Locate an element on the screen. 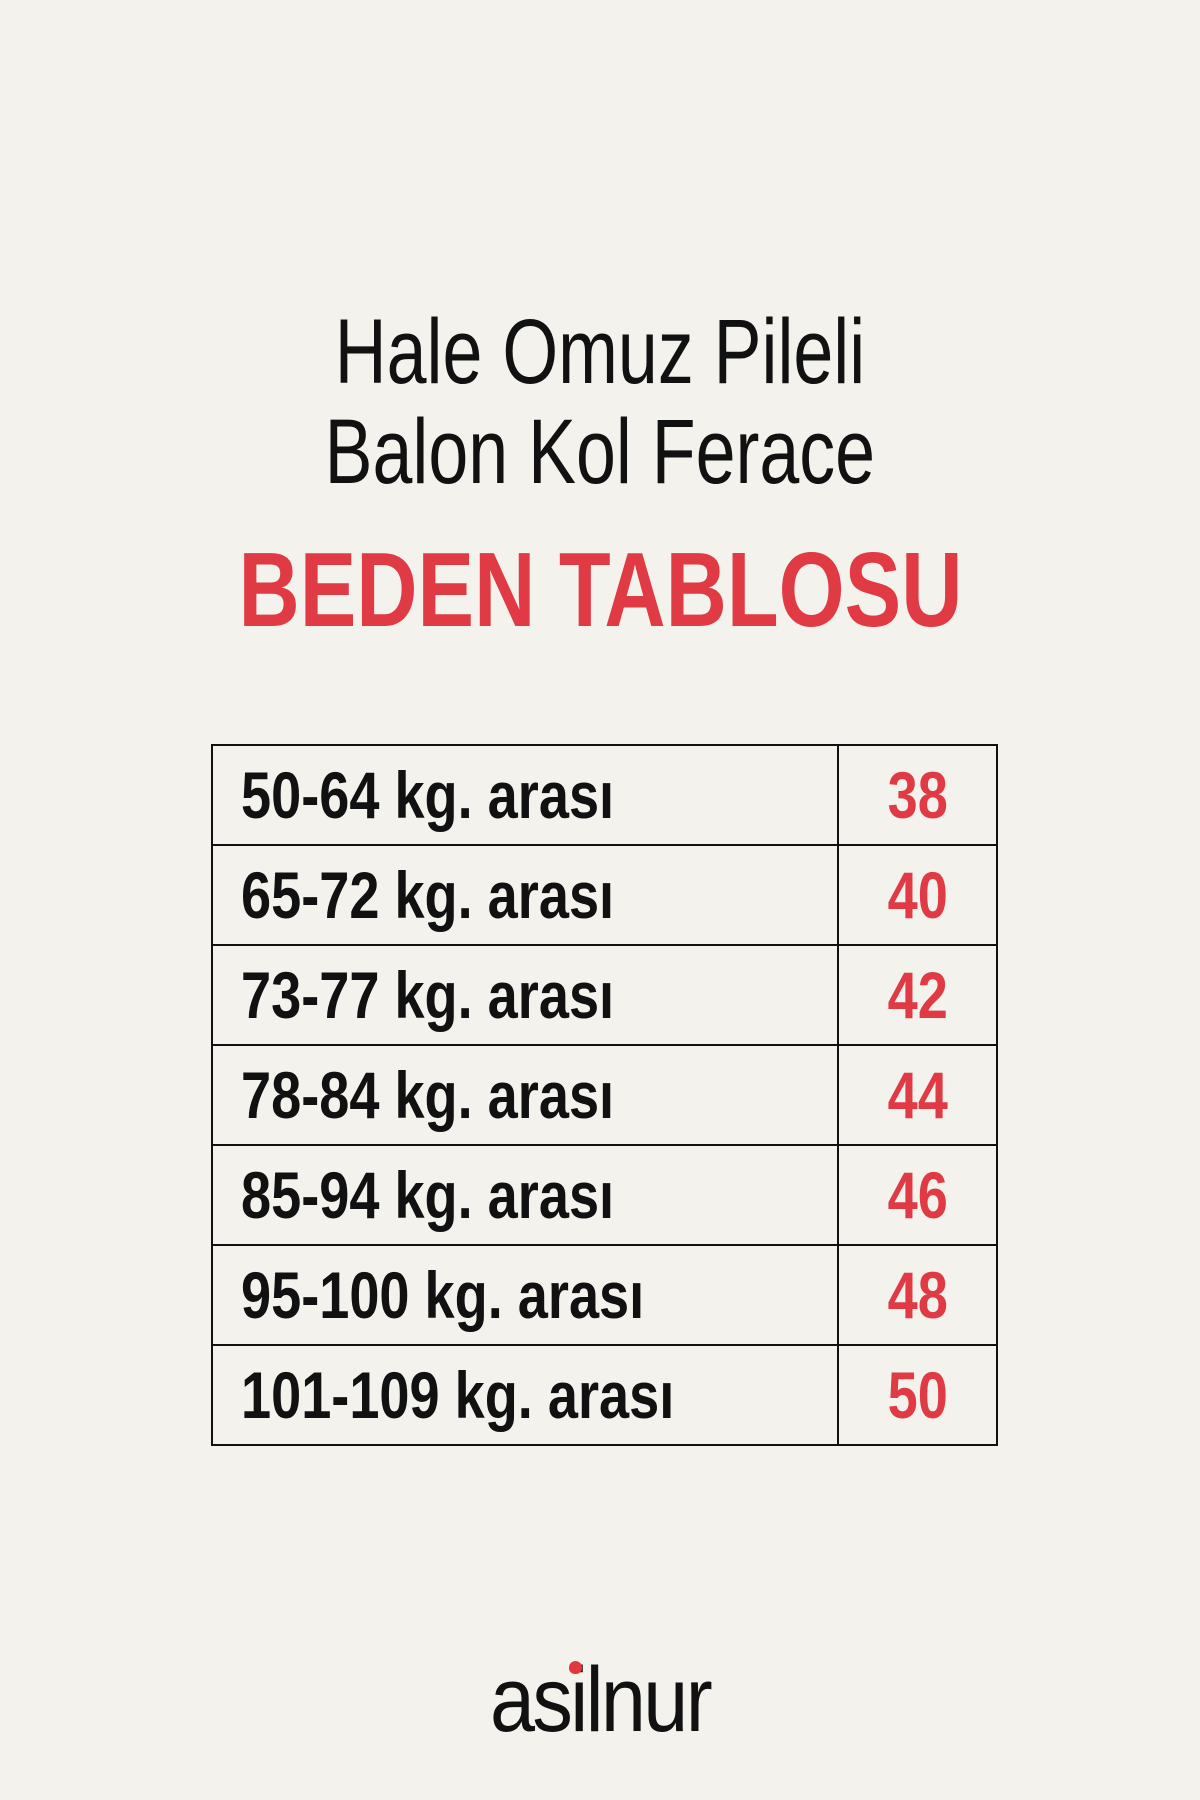  weight-range: 65-72 kg. arası is located at coordinates (428, 895).